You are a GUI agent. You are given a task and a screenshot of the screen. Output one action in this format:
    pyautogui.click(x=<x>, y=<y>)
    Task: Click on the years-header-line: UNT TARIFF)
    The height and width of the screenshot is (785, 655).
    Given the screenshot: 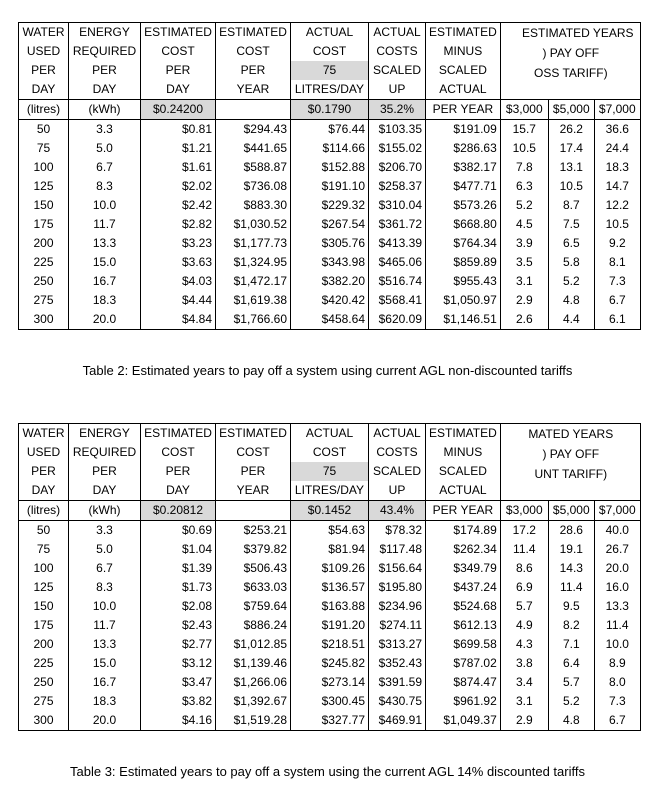 What is the action you would take?
    pyautogui.click(x=571, y=474)
    